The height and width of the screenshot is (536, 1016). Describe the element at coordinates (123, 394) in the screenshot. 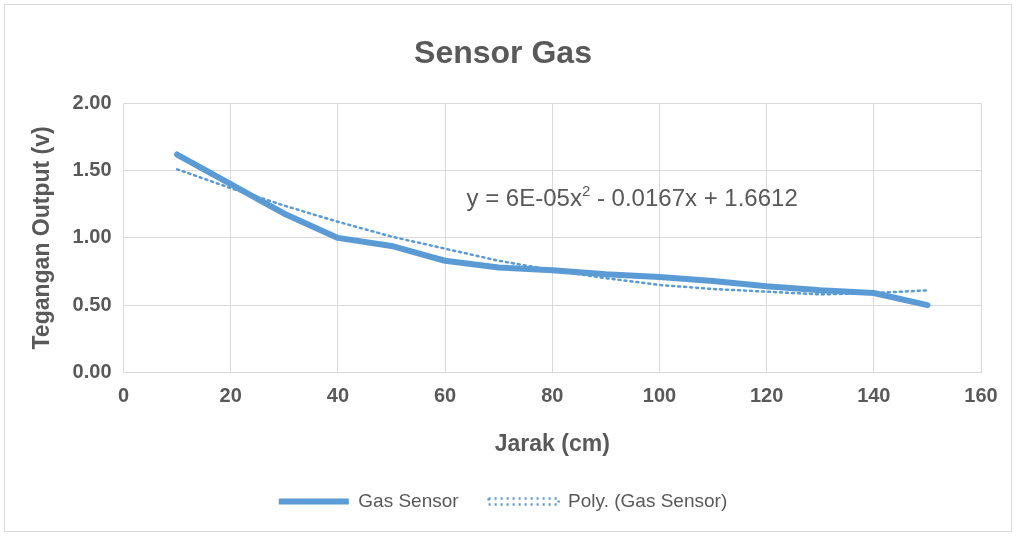

I see `x-tick-label: 0` at that location.